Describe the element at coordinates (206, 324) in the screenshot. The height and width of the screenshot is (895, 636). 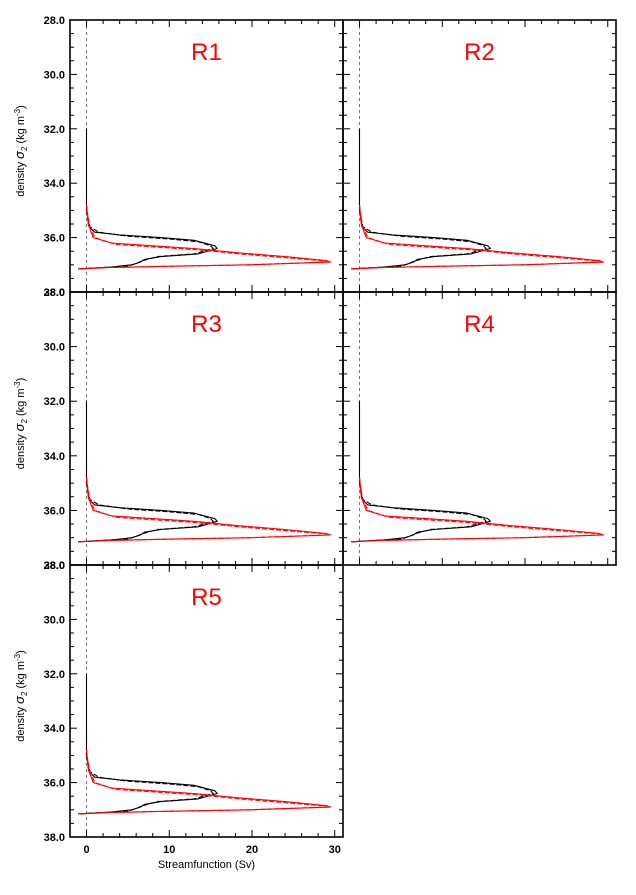
I see `panel-title: R3` at that location.